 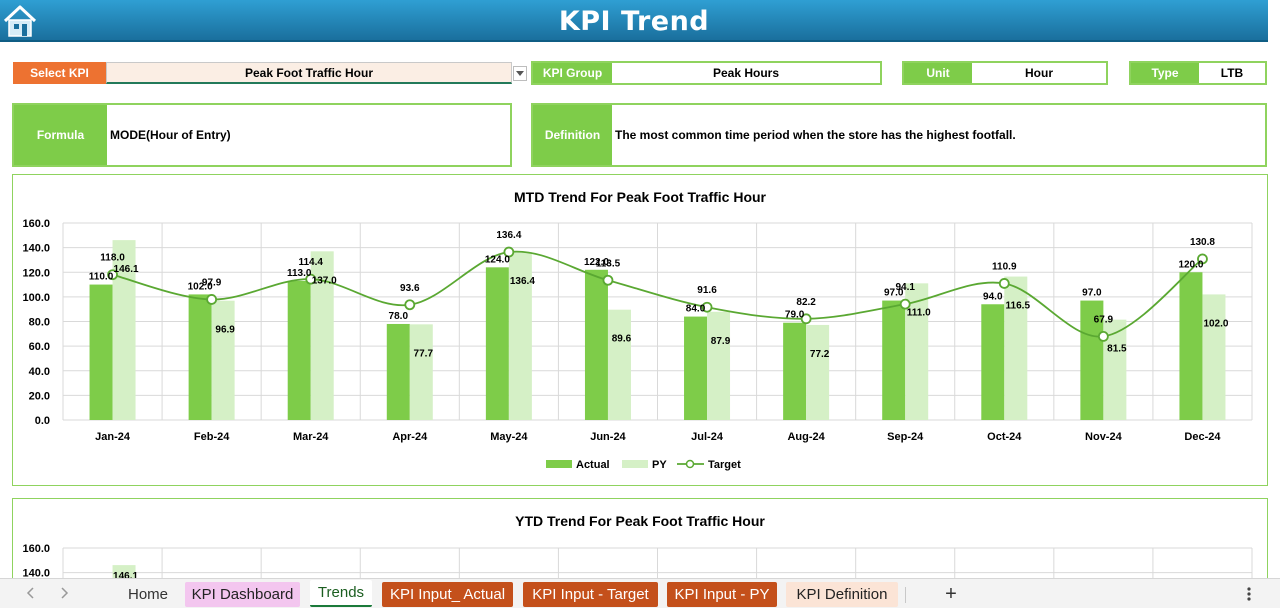 What do you see at coordinates (299, 273) in the screenshot?
I see `data-label-actual: 113.0` at bounding box center [299, 273].